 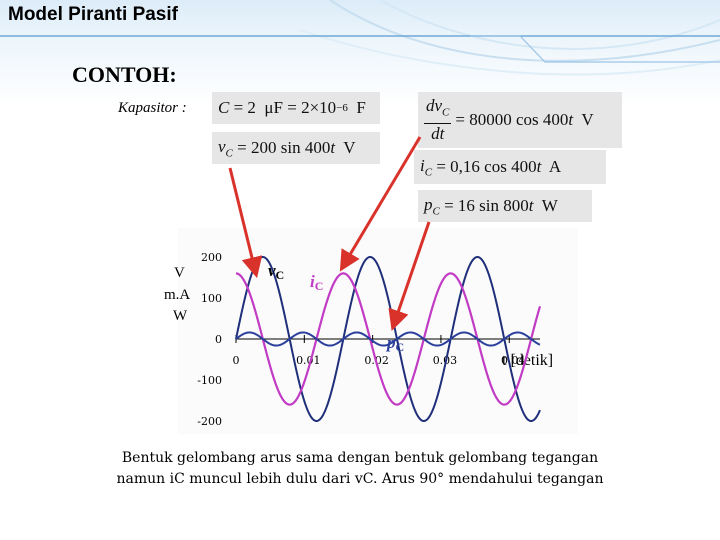 I want to click on slide-title: Model Piranti Pasif, so click(x=93, y=14).